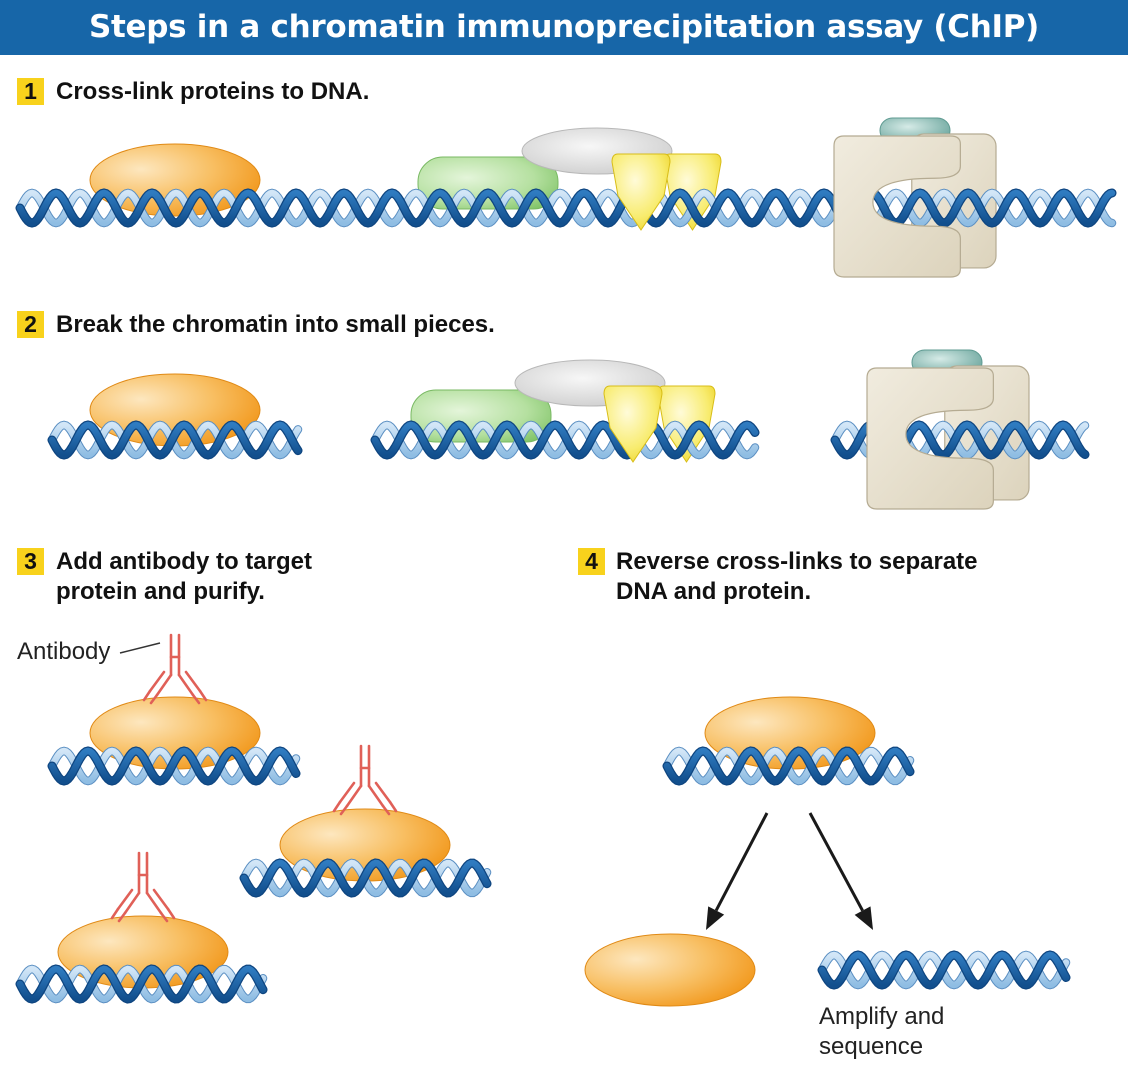 Image resolution: width=1128 pixels, height=1075 pixels. I want to click on title-bar, so click(564, 27).